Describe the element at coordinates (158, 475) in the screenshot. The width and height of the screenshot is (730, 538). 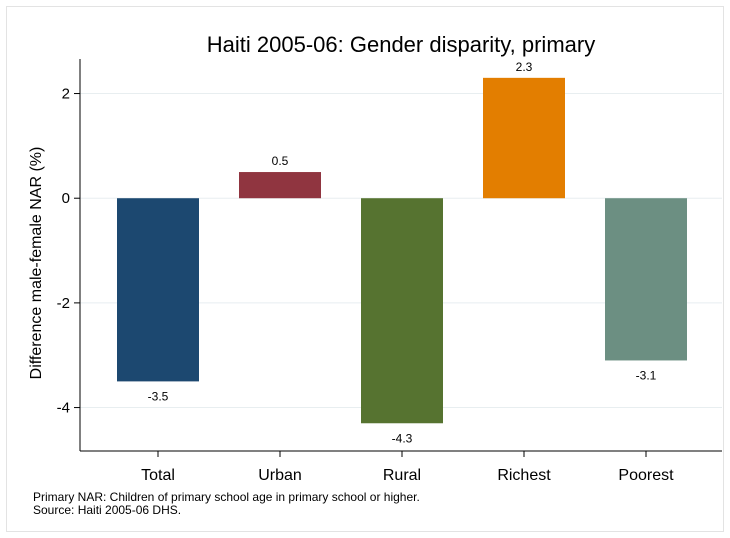
I see `x-tick-label: Total` at that location.